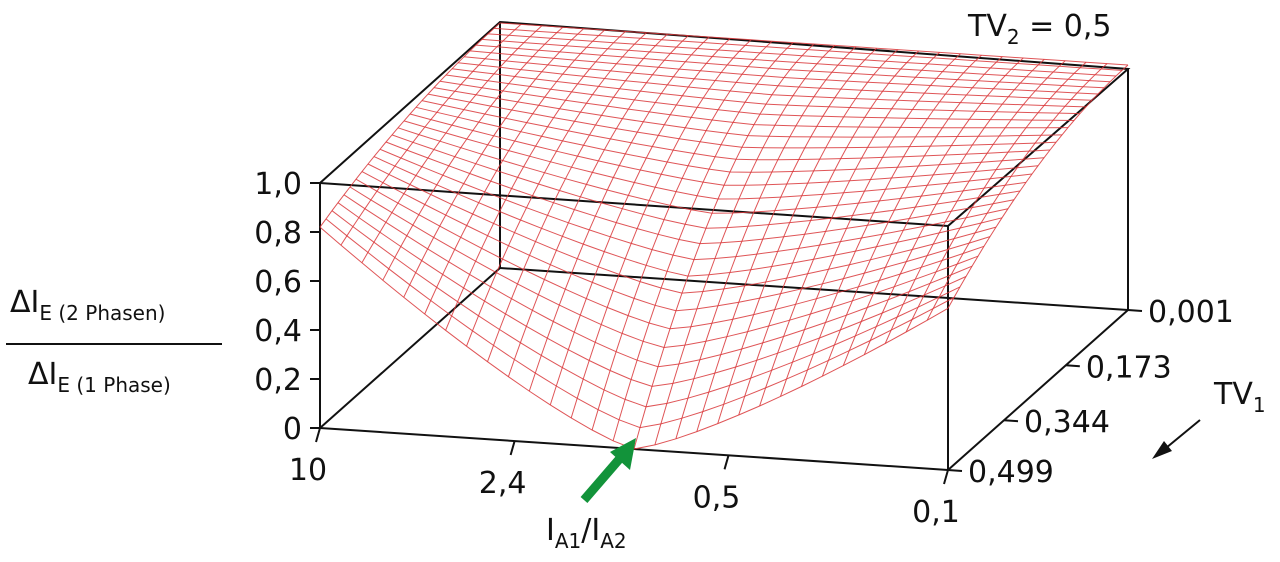  What do you see at coordinates (308, 470) in the screenshot?
I see `x-tick-label: 10` at bounding box center [308, 470].